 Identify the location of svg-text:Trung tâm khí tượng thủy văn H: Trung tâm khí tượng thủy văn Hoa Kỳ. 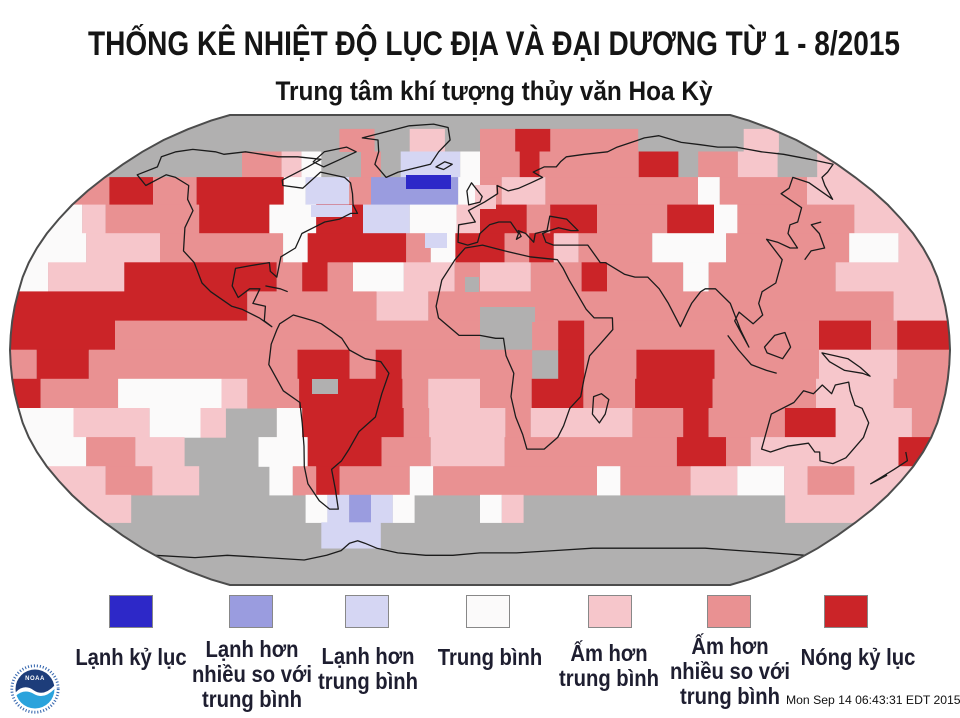
(494, 91).